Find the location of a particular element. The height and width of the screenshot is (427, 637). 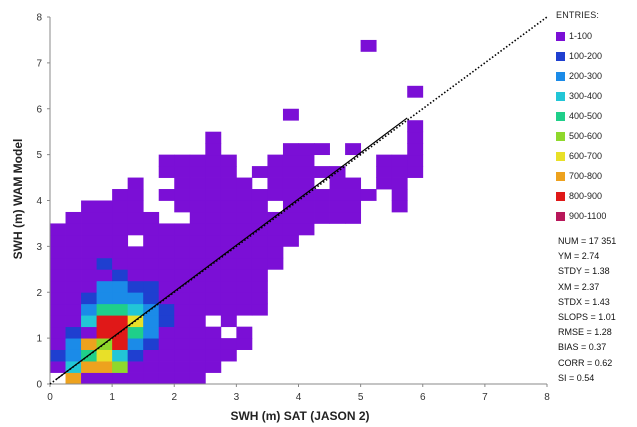

stat-line: RMSE = 1.28 is located at coordinates (585, 332).